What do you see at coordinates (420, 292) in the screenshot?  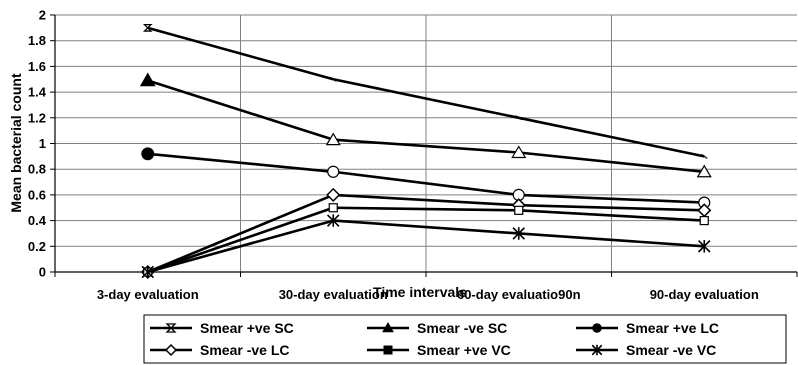 I see `x-axis-title: Time intervals` at bounding box center [420, 292].